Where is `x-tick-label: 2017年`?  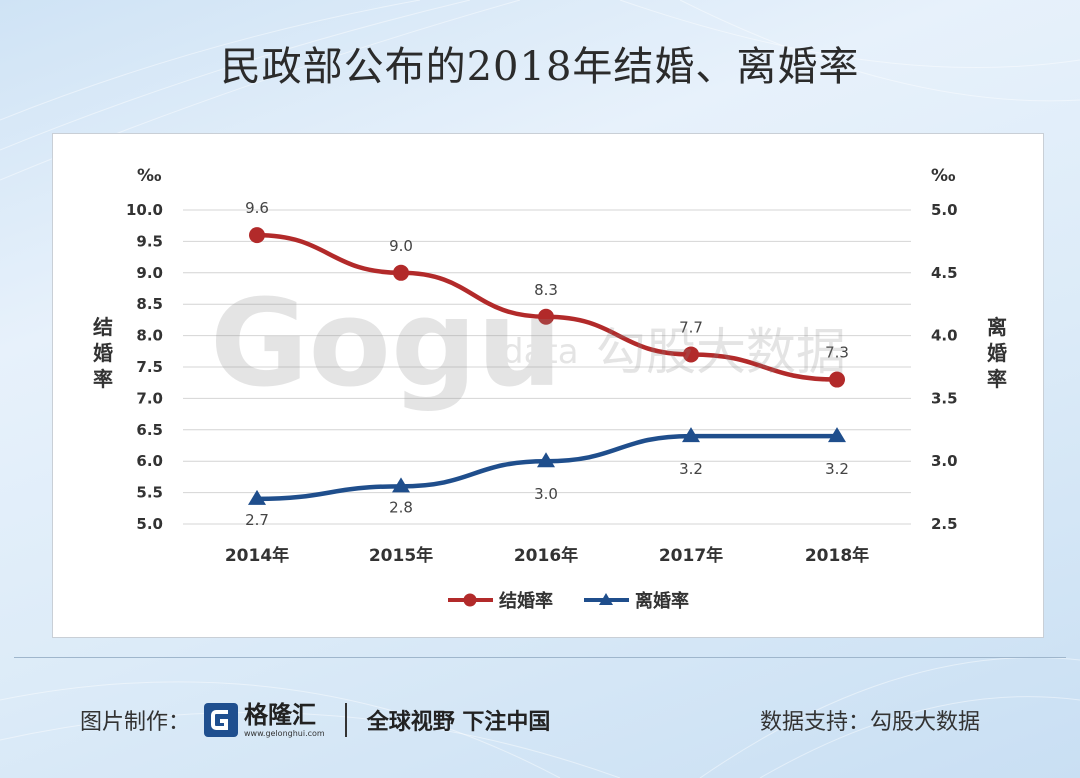 x-tick-label: 2017年 is located at coordinates (691, 555).